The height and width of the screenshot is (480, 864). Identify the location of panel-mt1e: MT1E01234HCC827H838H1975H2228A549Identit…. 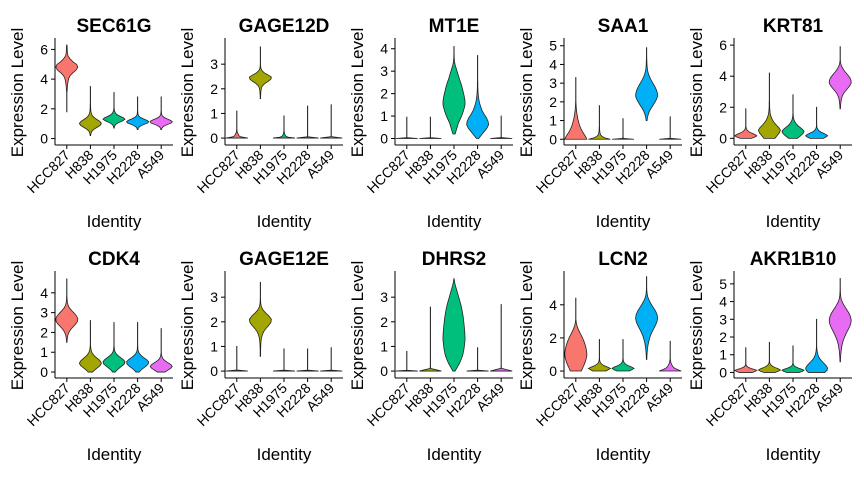
(430, 123).